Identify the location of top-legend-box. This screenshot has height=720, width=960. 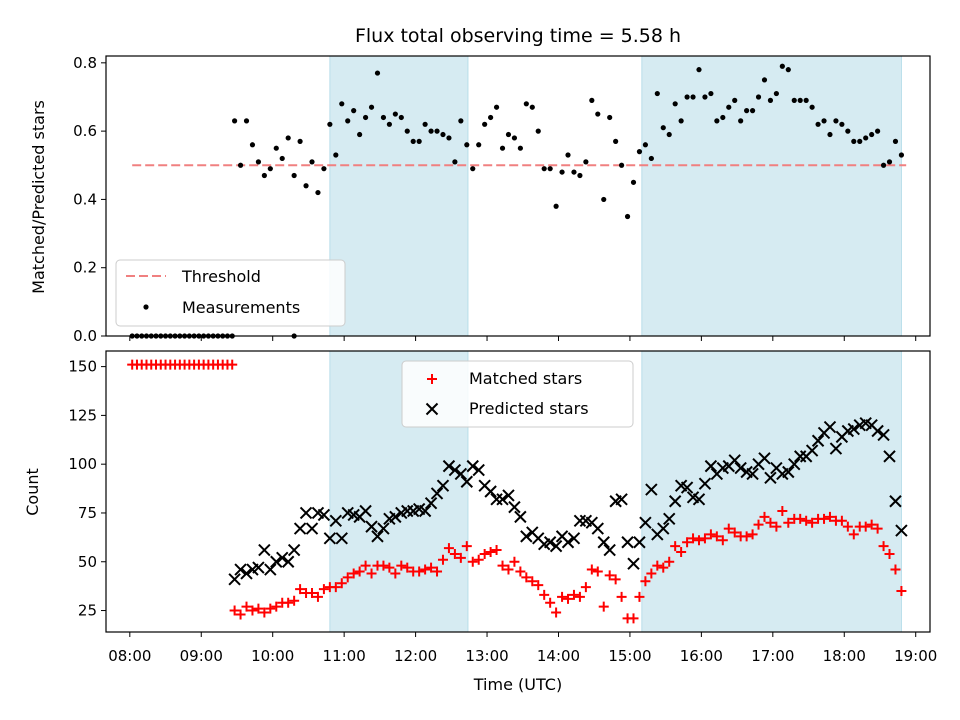
(230, 293).